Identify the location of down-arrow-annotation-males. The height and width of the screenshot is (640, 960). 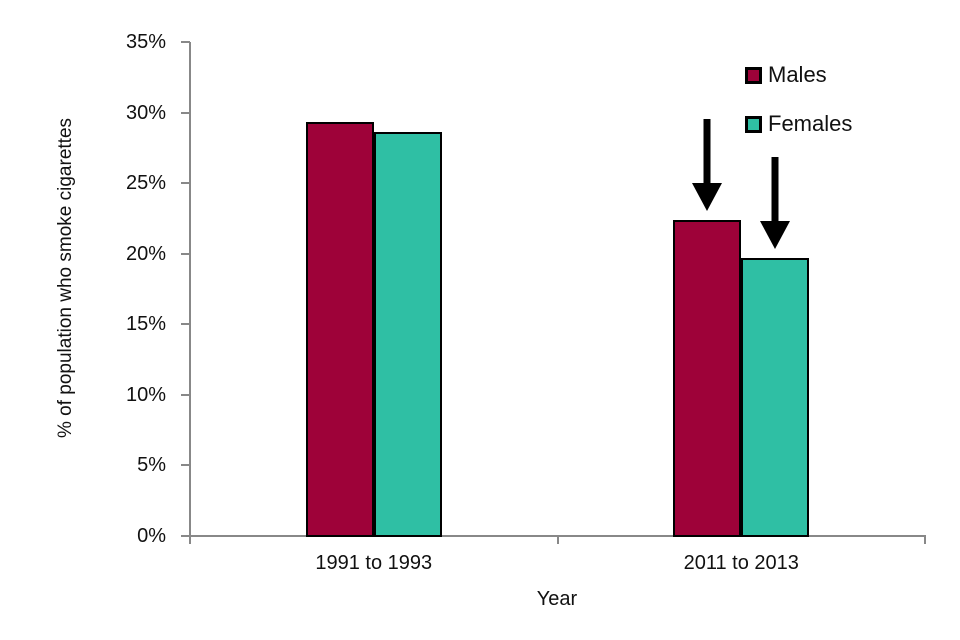
(707, 164).